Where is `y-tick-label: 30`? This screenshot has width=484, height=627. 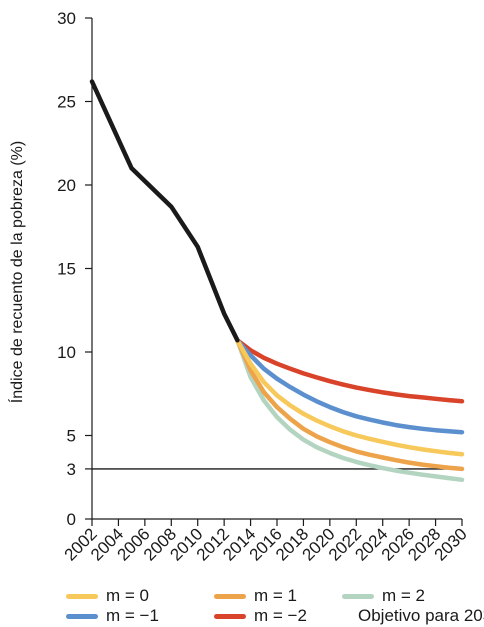 y-tick-label: 30 is located at coordinates (66, 18).